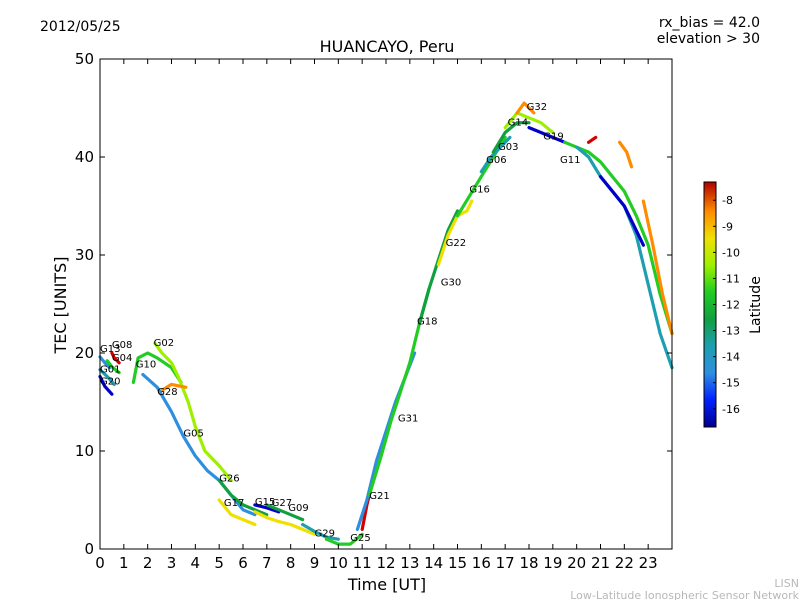 This screenshot has height=600, width=800. I want to click on x-tick-label: 3, so click(172, 563).